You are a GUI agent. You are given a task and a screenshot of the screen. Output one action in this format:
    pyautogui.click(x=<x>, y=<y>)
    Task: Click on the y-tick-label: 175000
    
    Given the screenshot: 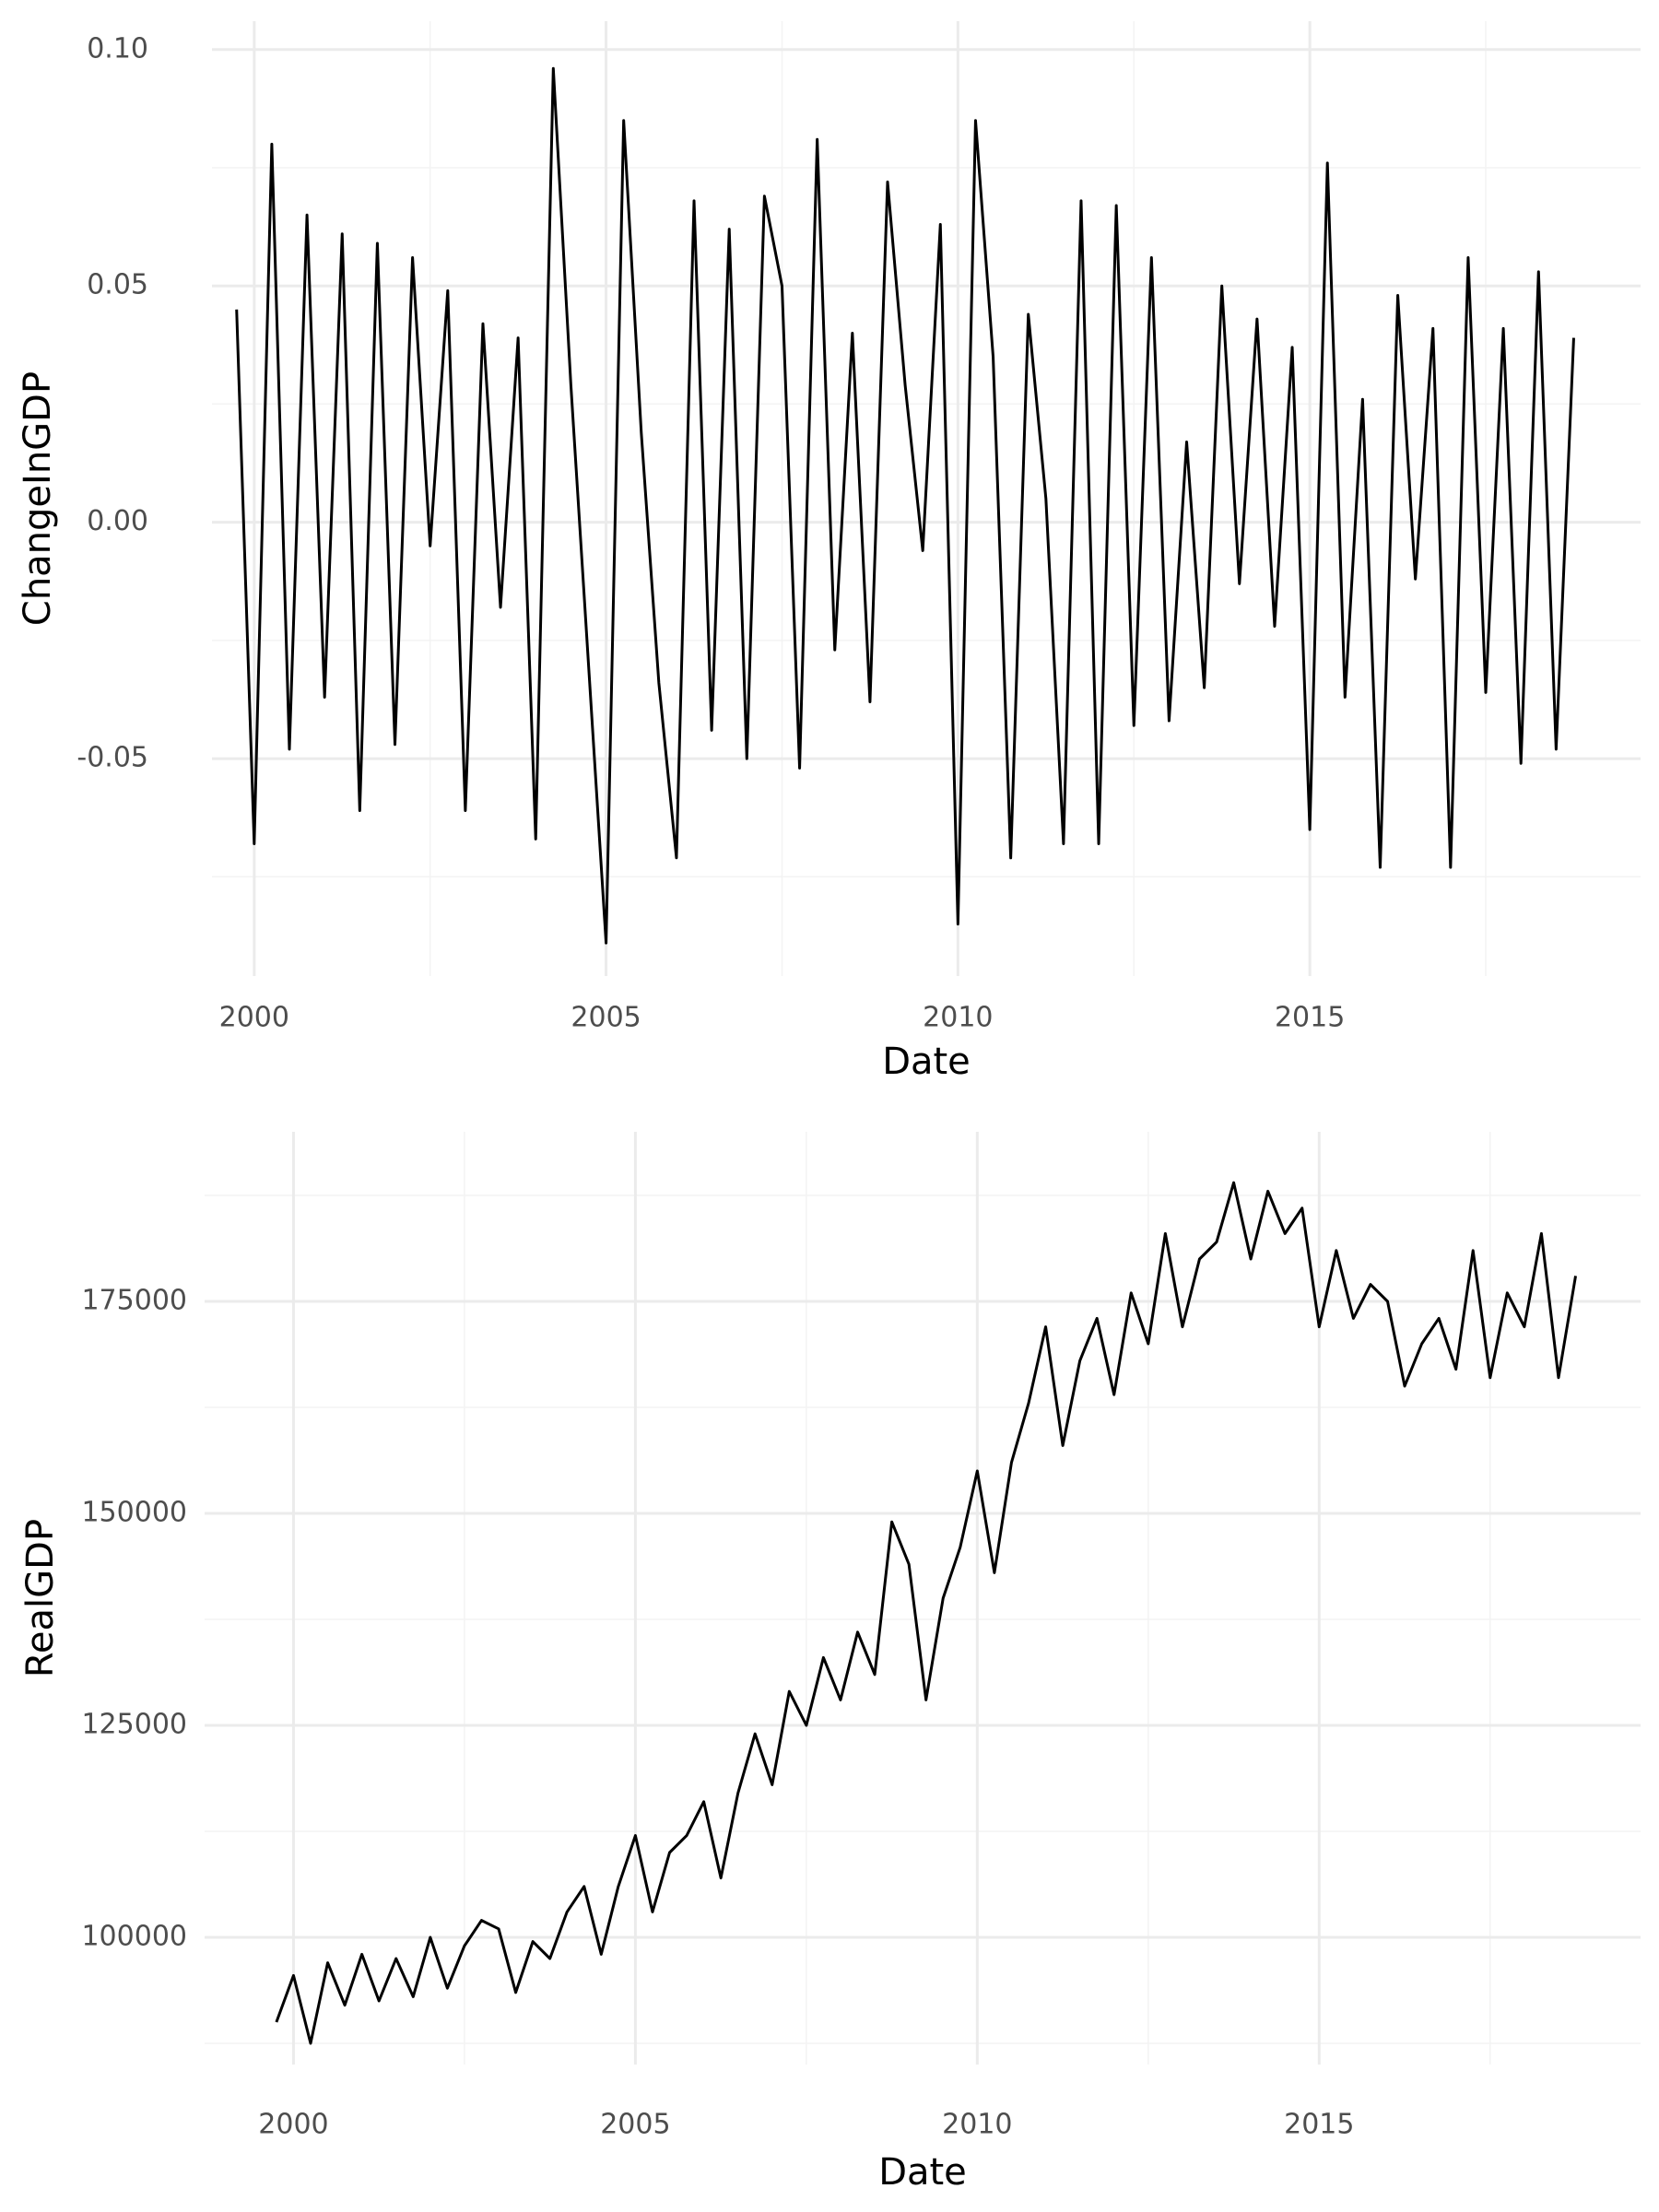 What is the action you would take?
    pyautogui.click(x=134, y=1301)
    